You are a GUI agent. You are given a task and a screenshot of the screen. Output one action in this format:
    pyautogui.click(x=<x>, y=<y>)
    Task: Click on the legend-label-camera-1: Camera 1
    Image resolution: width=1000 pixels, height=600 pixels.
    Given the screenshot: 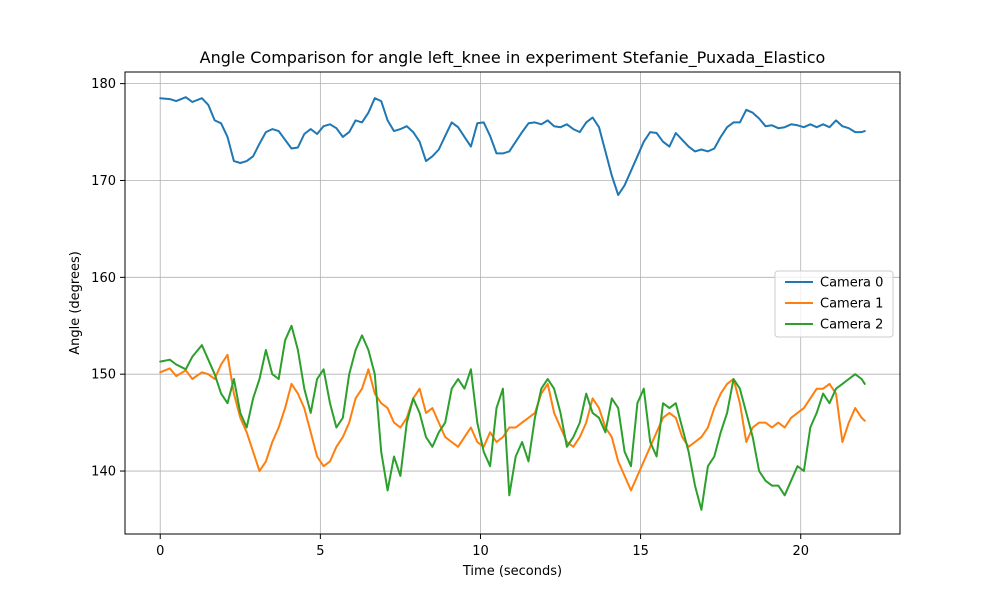 What is the action you would take?
    pyautogui.click(x=851, y=304)
    